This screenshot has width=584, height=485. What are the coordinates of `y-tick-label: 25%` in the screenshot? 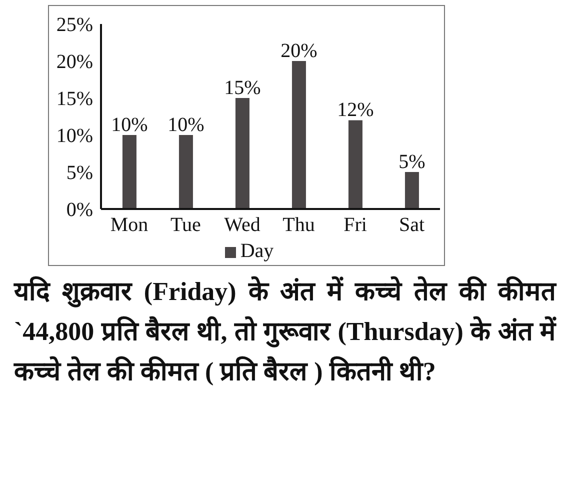 It's located at (74, 25).